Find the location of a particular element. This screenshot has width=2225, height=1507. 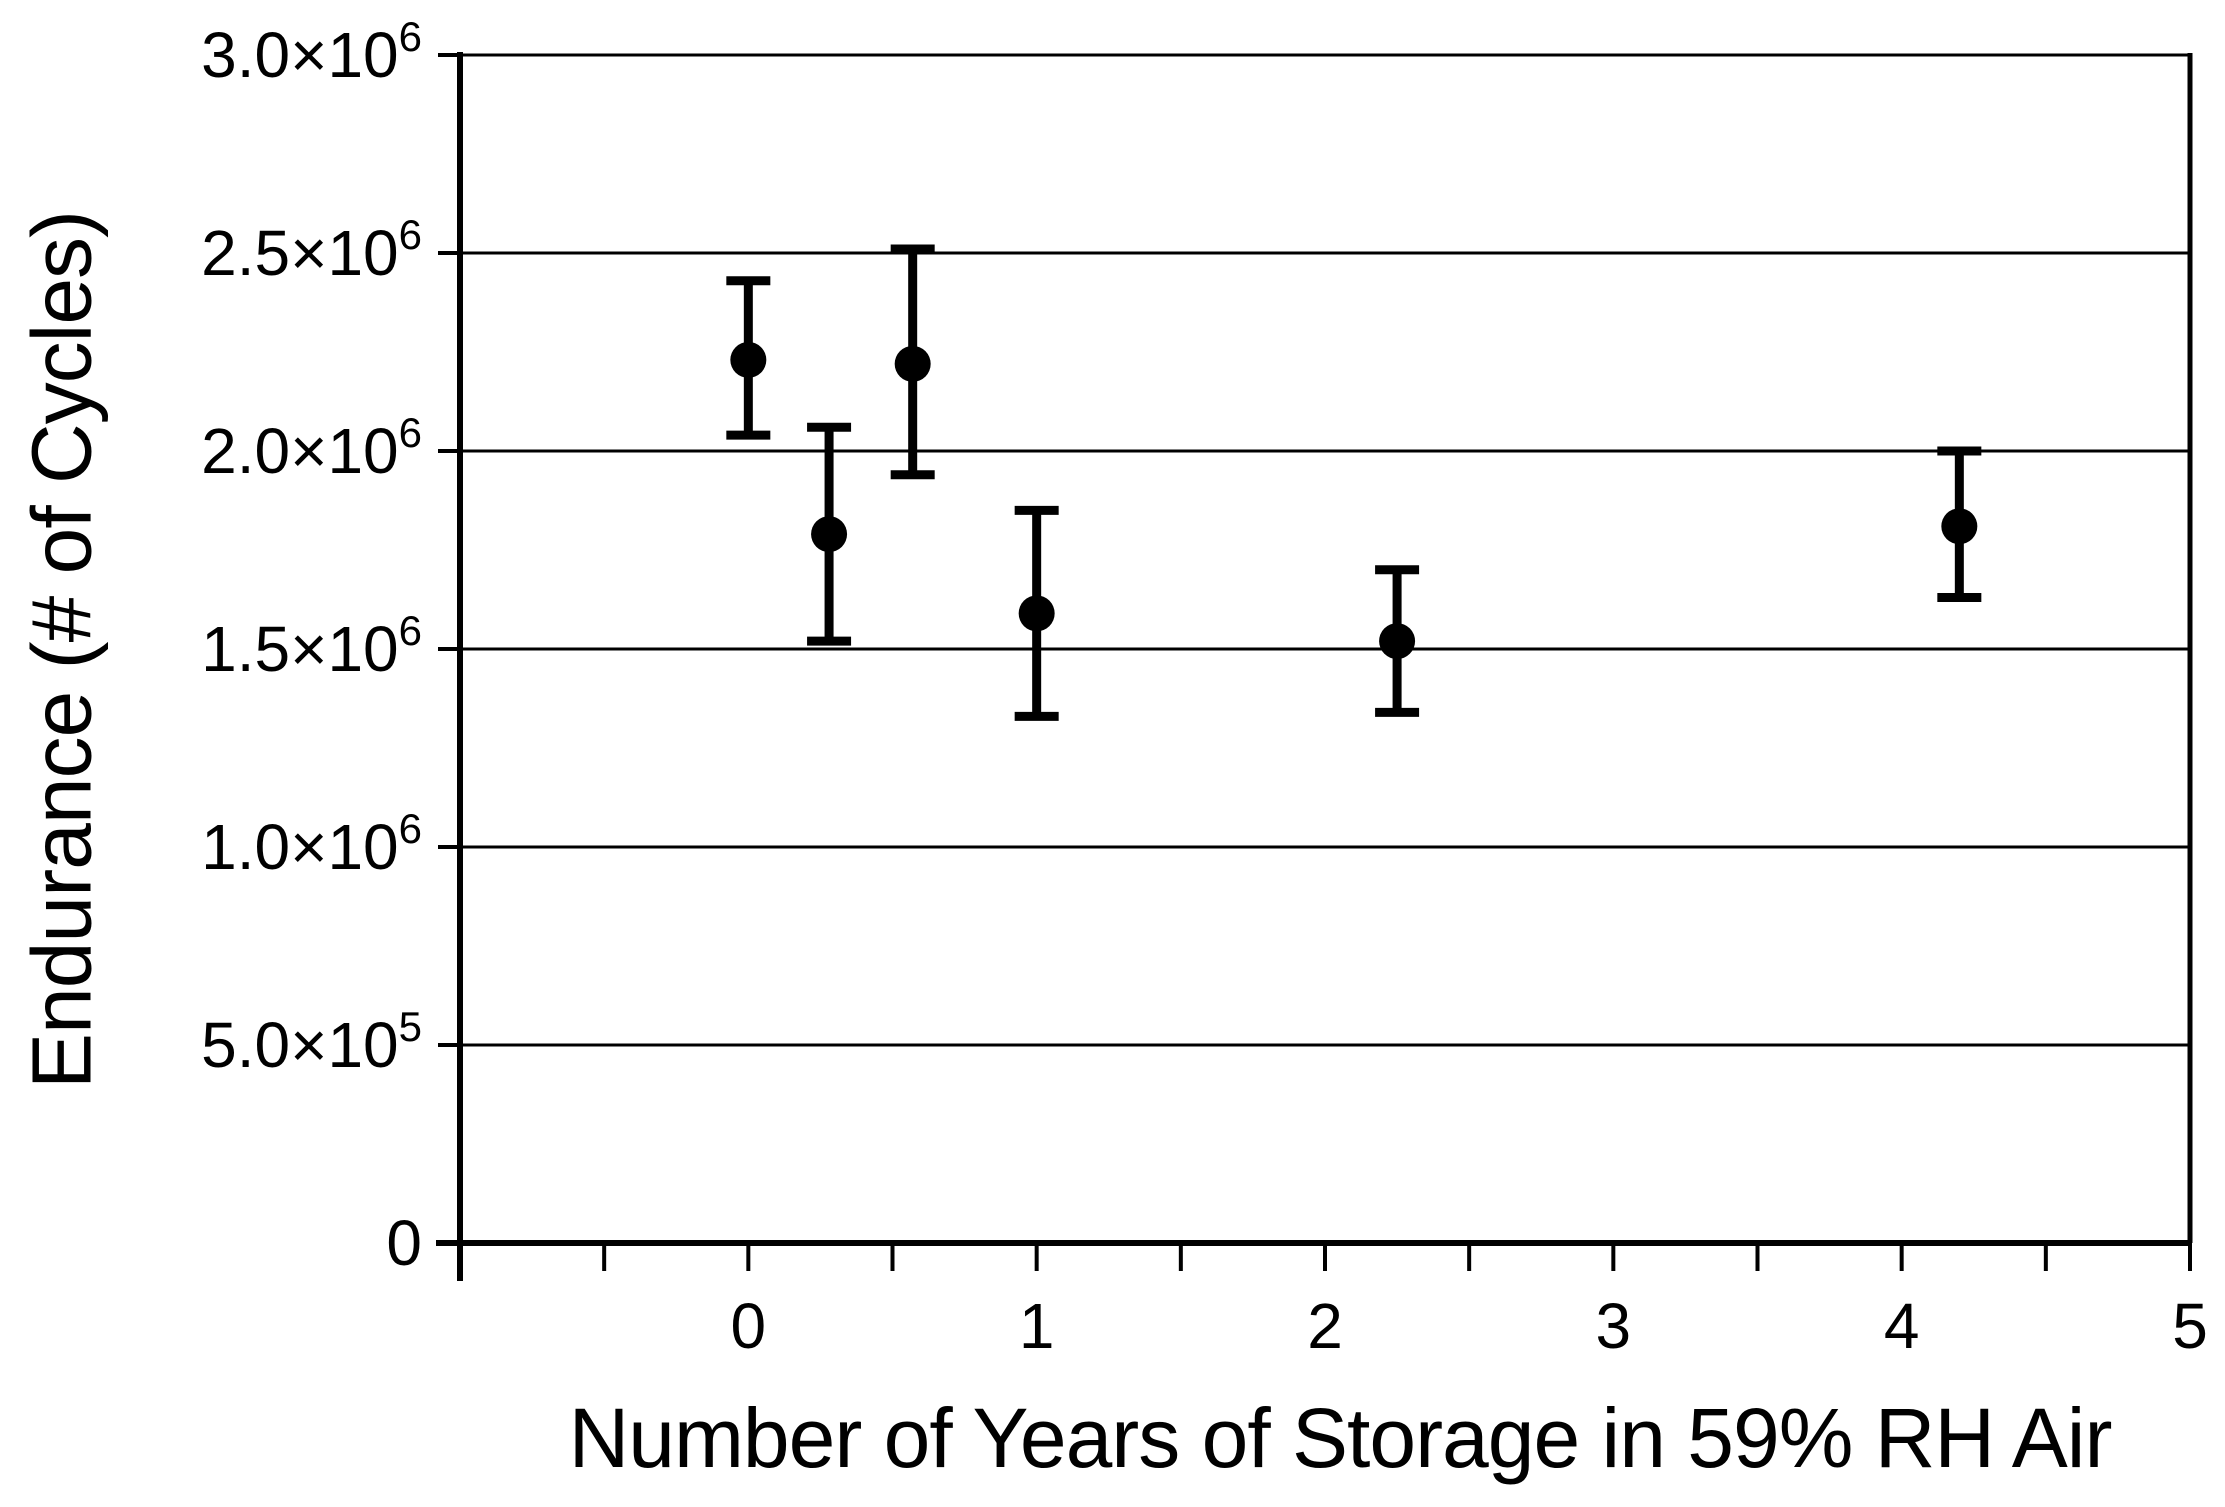

x-tick-label: 1 is located at coordinates (1037, 1326).